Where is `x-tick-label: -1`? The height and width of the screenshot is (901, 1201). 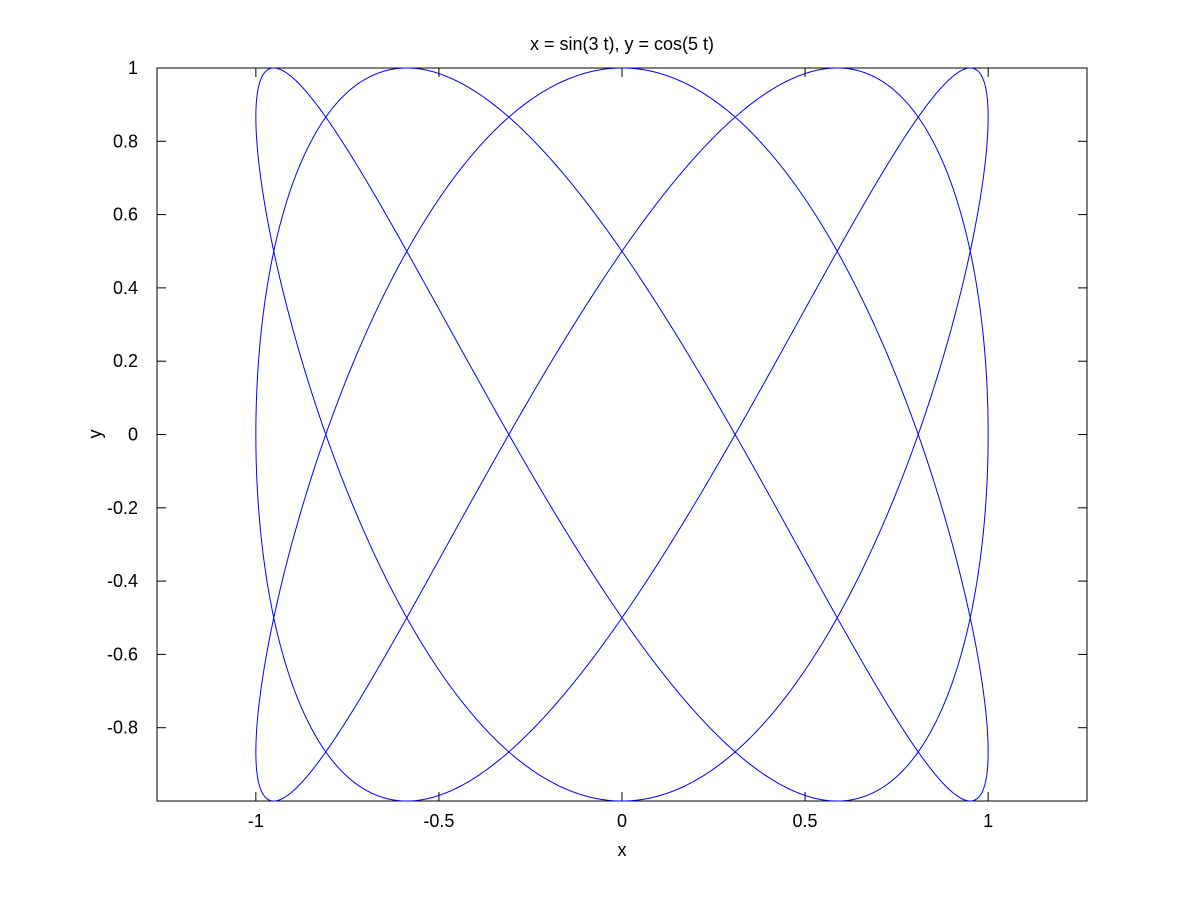 x-tick-label: -1 is located at coordinates (256, 821).